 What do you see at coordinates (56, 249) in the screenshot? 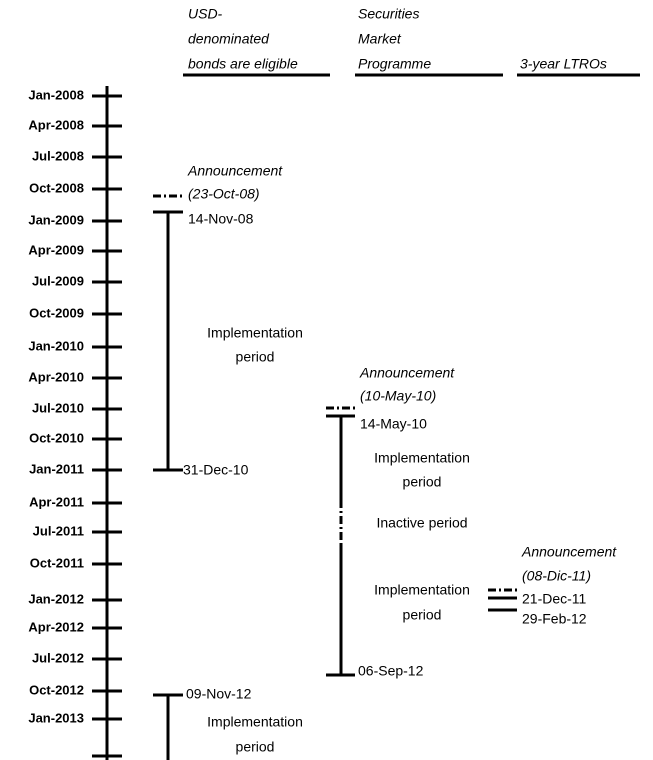
I see `axis-label: Apr-2009` at bounding box center [56, 249].